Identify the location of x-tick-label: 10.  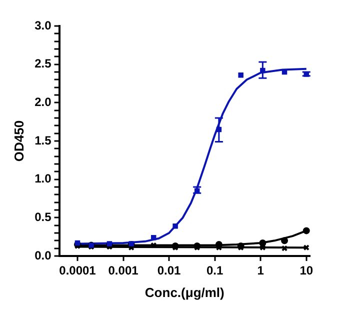
(307, 271).